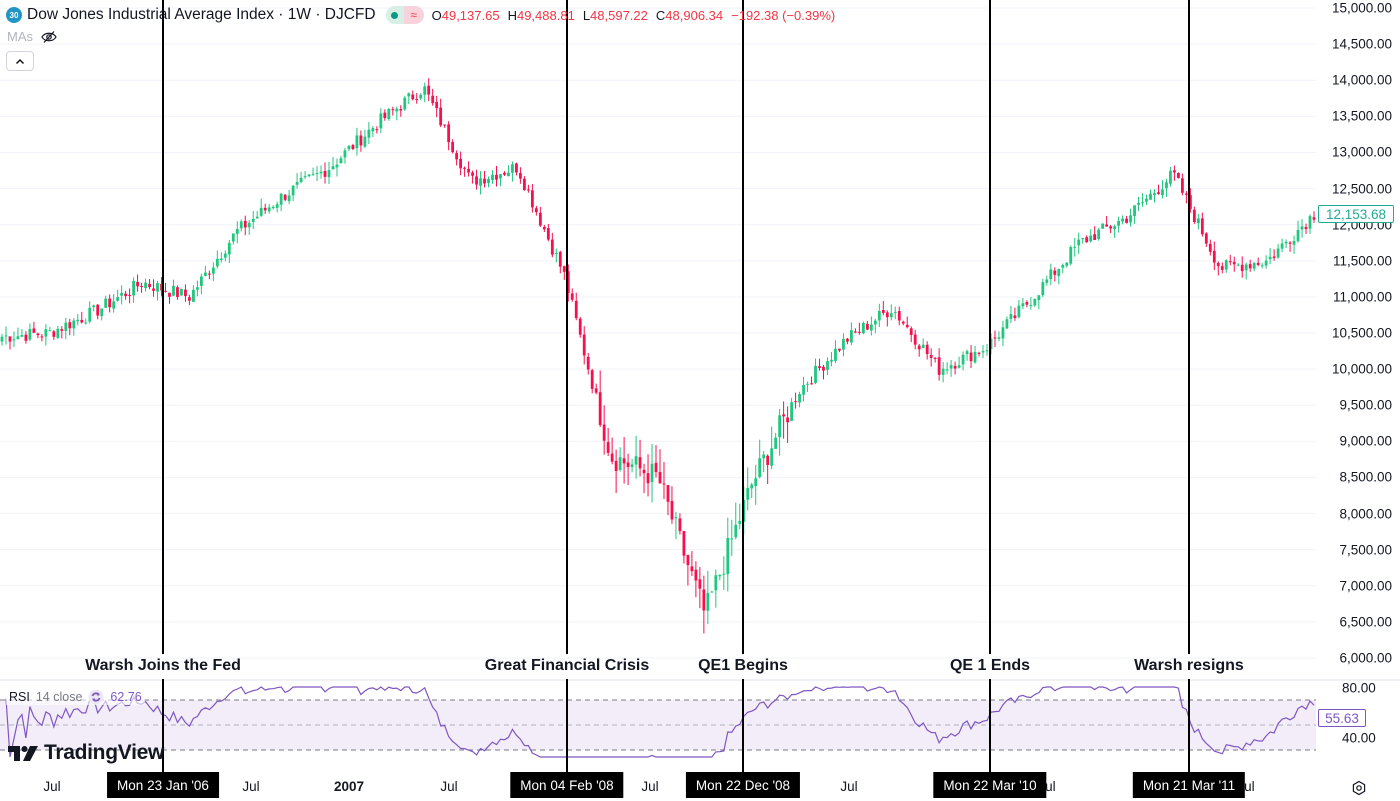 The height and width of the screenshot is (801, 1400). Describe the element at coordinates (59, 697) in the screenshot. I see `rsi-params: 14 close` at that location.